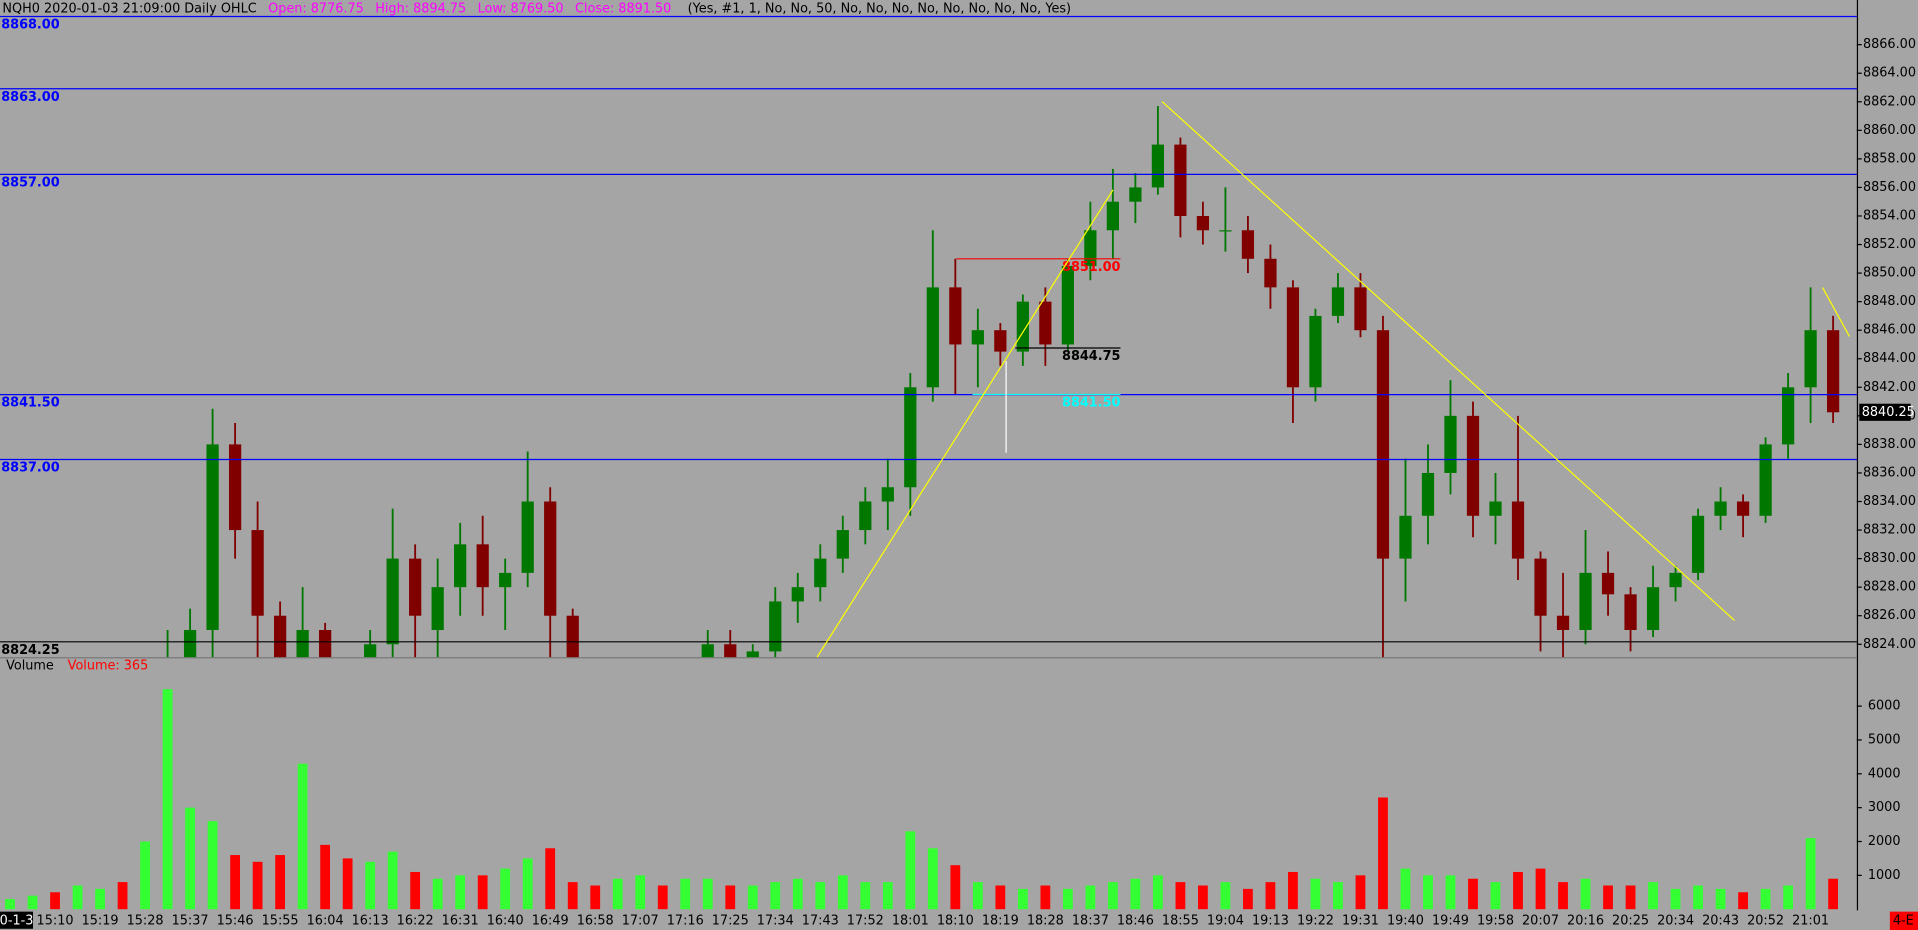 The width and height of the screenshot is (1918, 930). What do you see at coordinates (730, 920) in the screenshot?
I see `x-tick-label: 17:25` at bounding box center [730, 920].